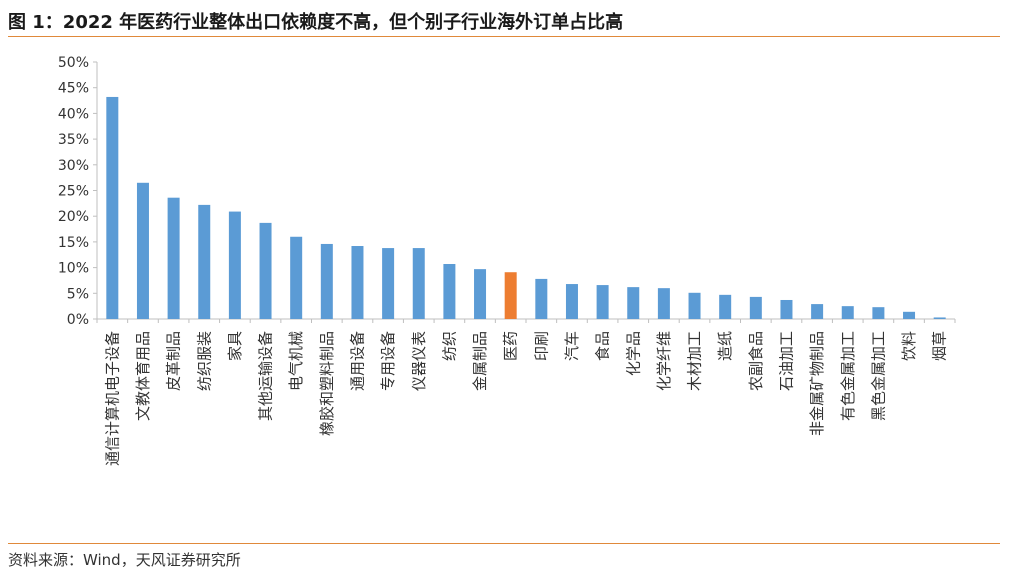  What do you see at coordinates (940, 346) in the screenshot?
I see `x-tick-label: 烟草` at bounding box center [940, 346].